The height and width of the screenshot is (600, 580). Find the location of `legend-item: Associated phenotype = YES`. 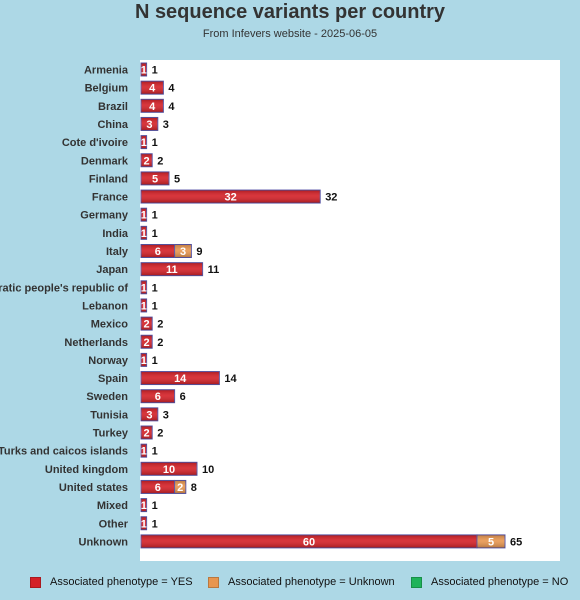

legend-item: Associated phenotype = YES is located at coordinates (111, 582).